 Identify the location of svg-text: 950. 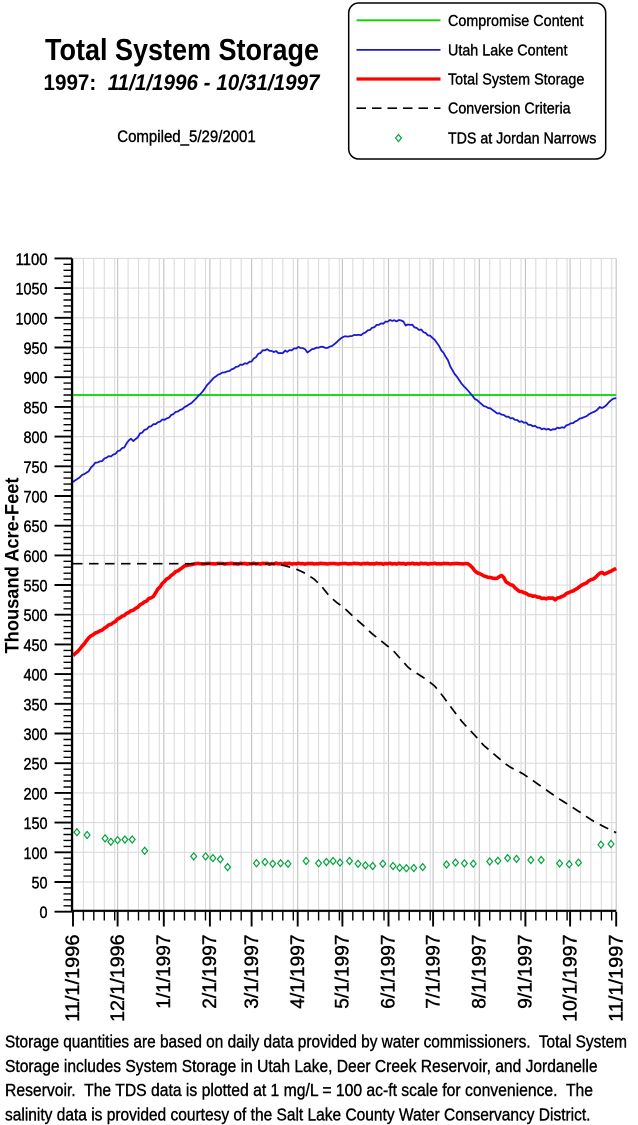
(36, 349).